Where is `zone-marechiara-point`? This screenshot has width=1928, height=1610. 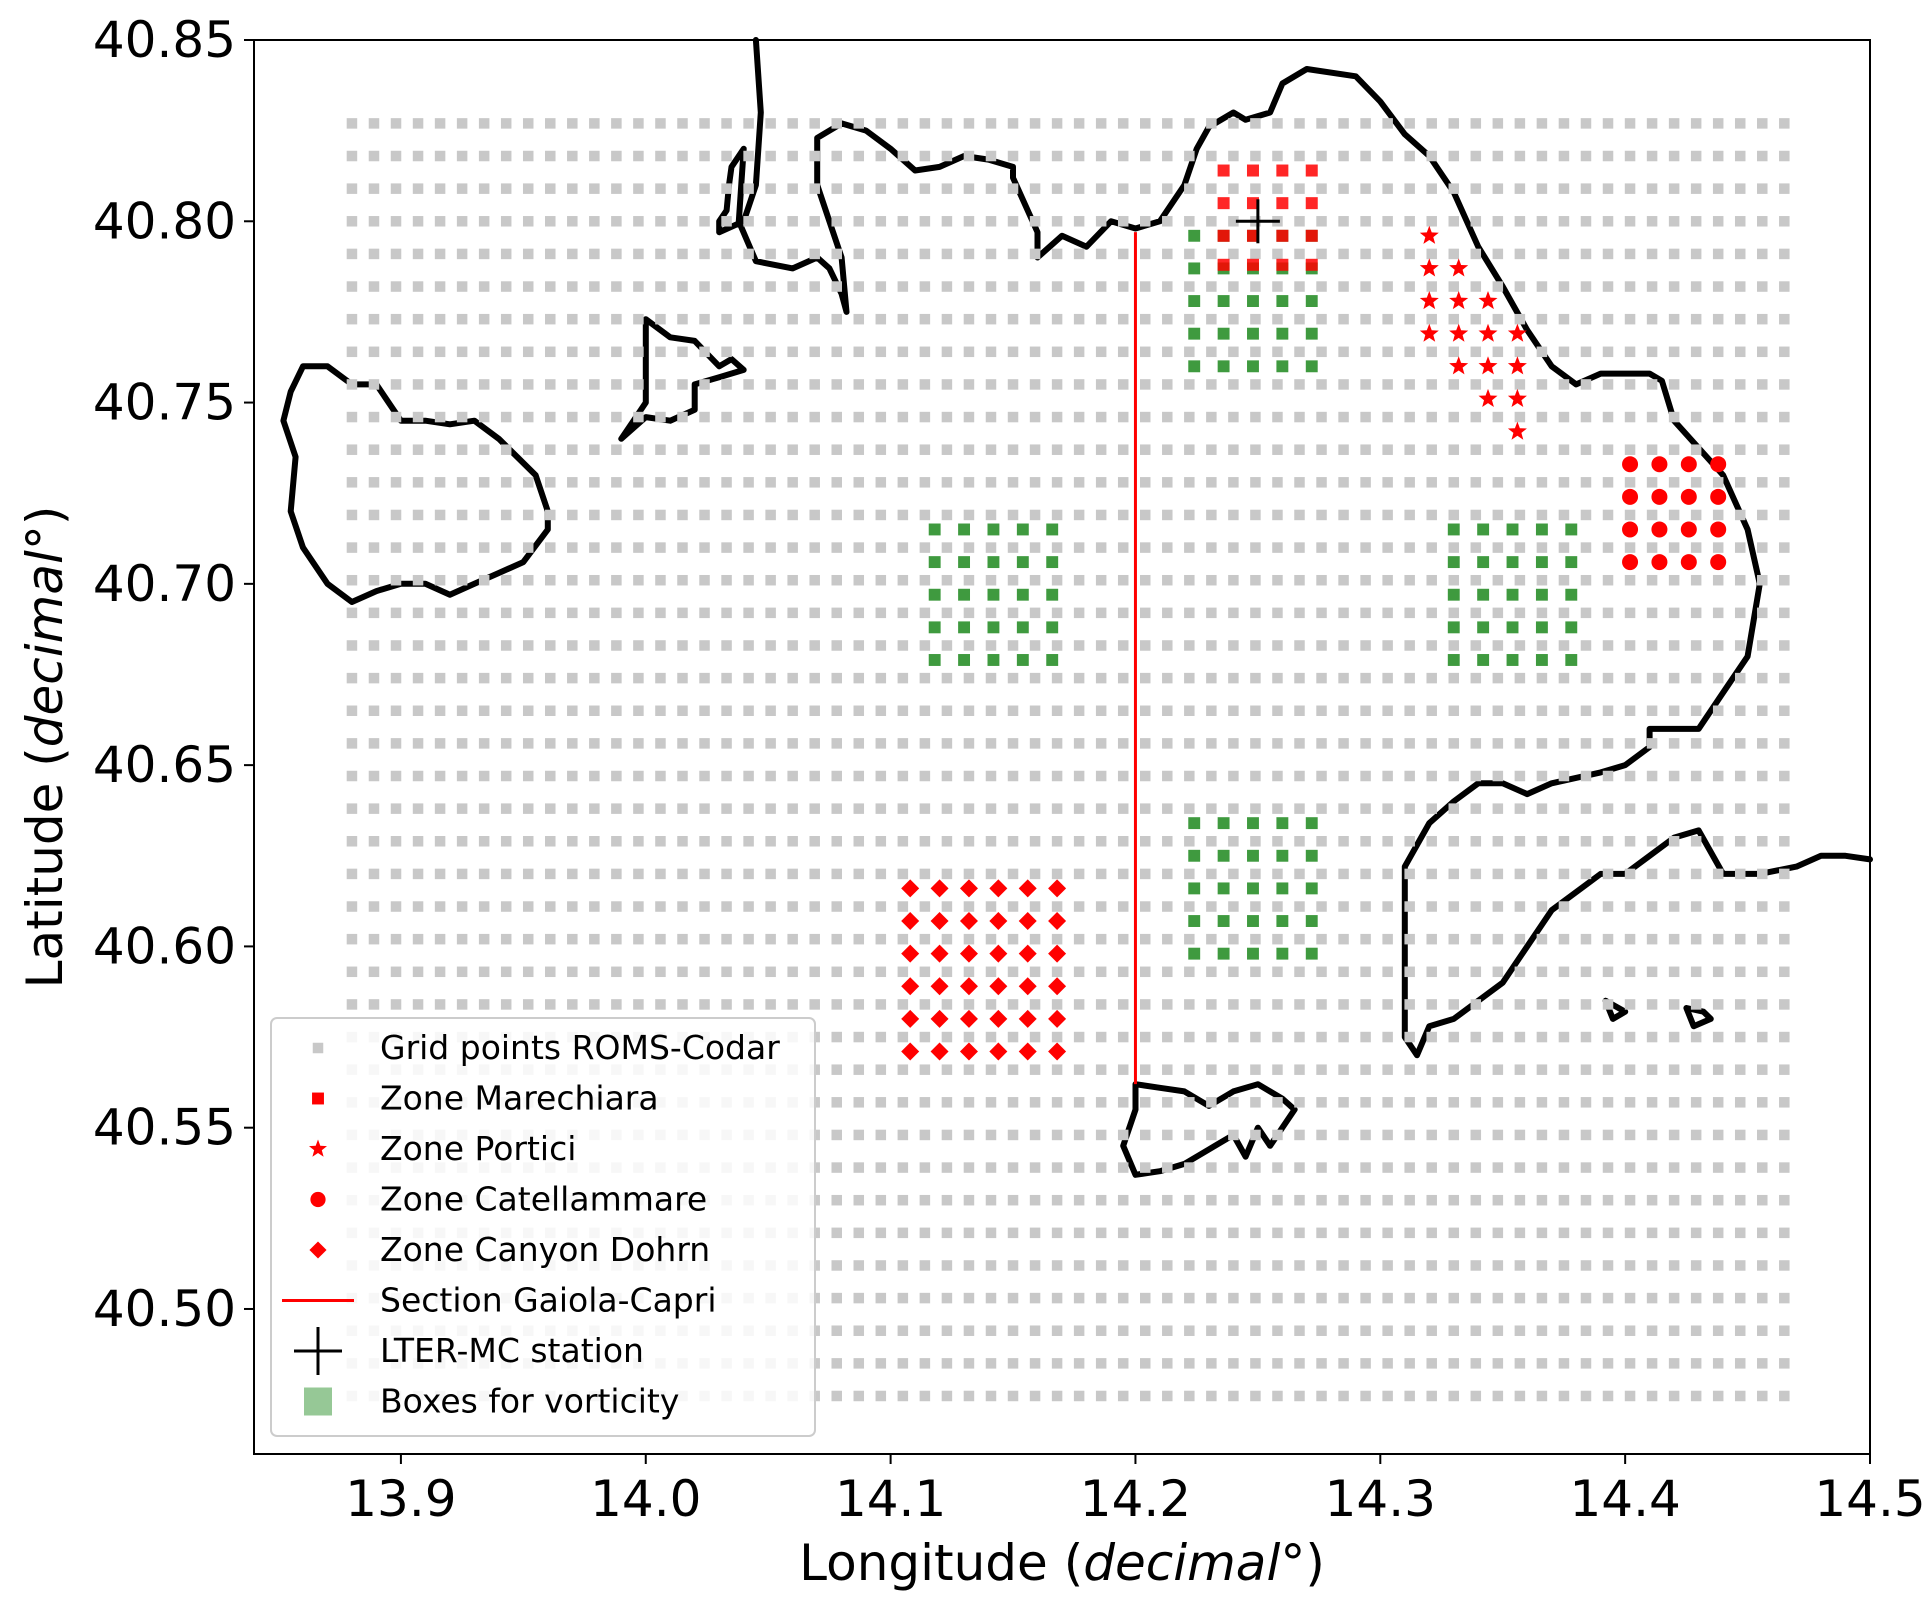 zone-marechiara-point is located at coordinates (1282, 235).